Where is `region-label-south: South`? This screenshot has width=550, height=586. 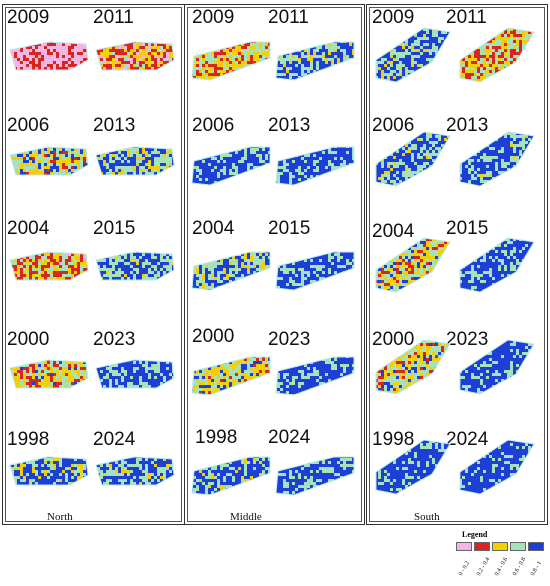
region-label-south: South is located at coordinates (427, 517).